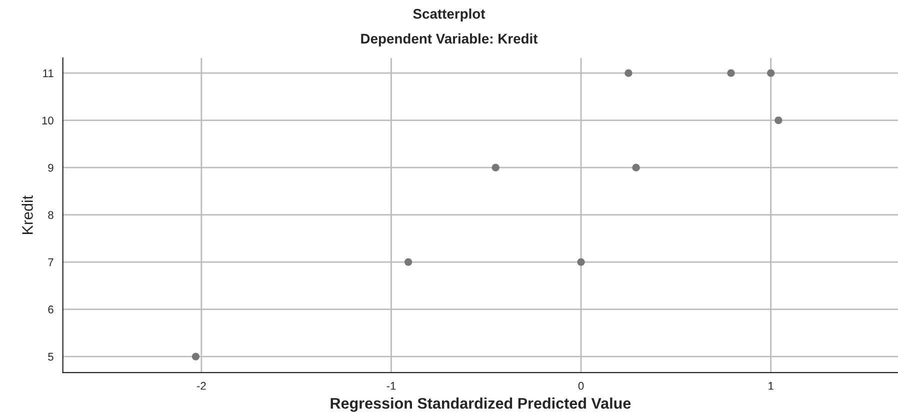 Image resolution: width=898 pixels, height=414 pixels. What do you see at coordinates (27, 214) in the screenshot?
I see `y-axis-title: Kredit` at bounding box center [27, 214].